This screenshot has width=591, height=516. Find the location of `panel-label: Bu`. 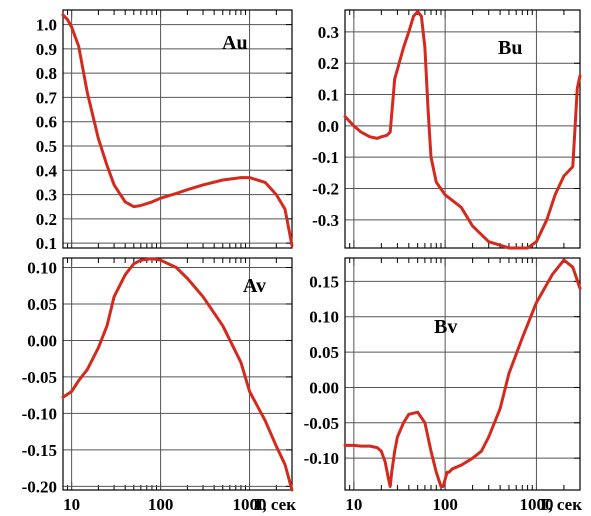

panel-label: Bu is located at coordinates (510, 48).